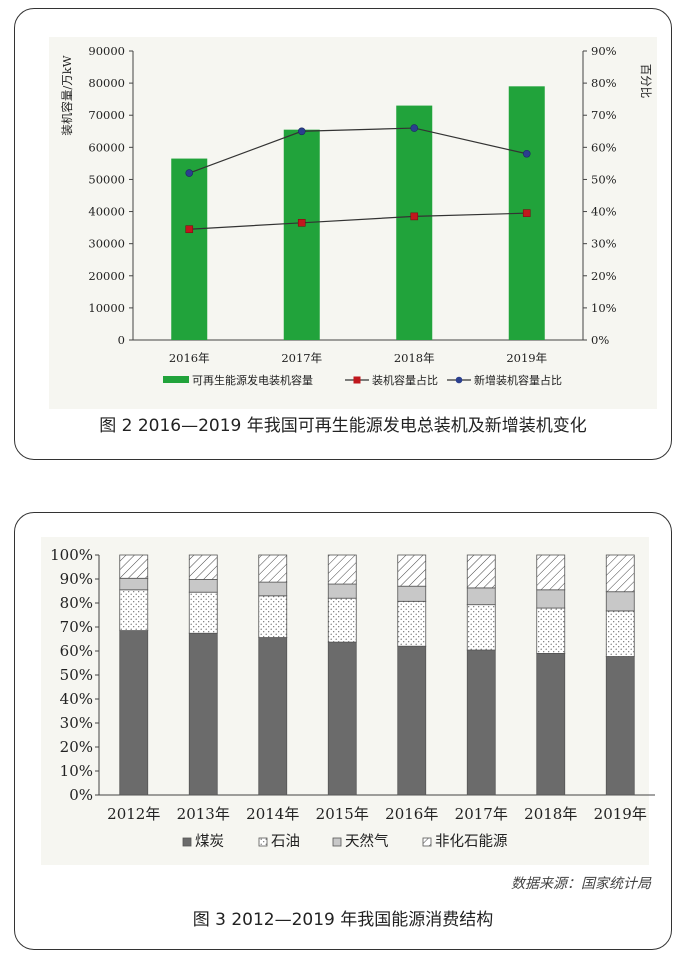 This screenshot has width=686, height=960. What do you see at coordinates (203, 814) in the screenshot?
I see `x-tick-label: 2013年` at bounding box center [203, 814].